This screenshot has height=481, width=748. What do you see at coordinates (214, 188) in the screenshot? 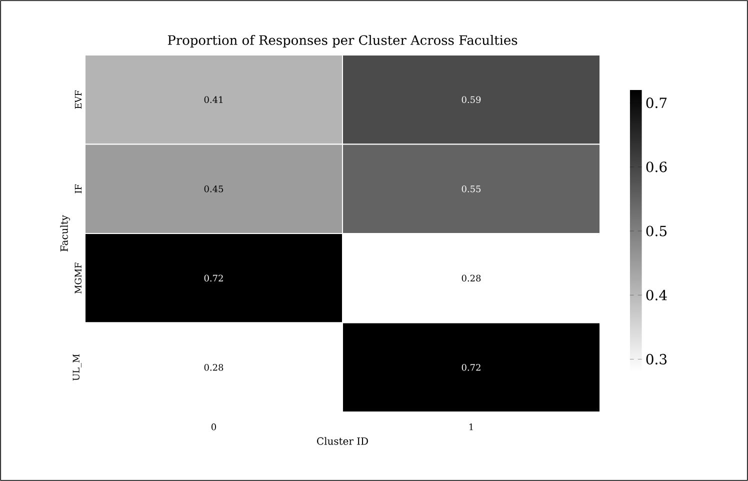
I see `data-label: 0.45` at bounding box center [214, 188].